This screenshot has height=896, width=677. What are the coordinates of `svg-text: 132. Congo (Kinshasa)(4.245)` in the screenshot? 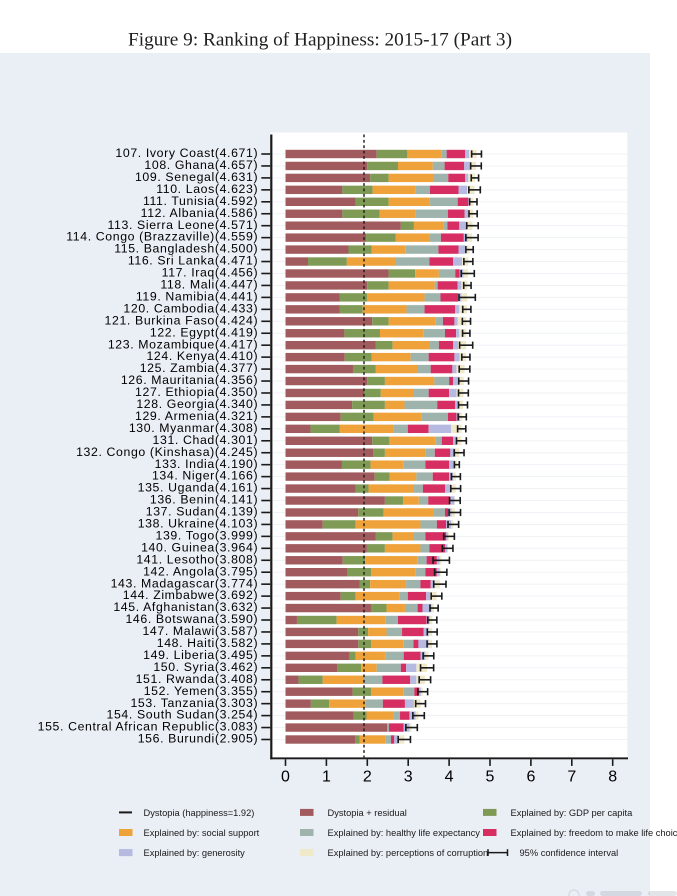 It's located at (167, 452).